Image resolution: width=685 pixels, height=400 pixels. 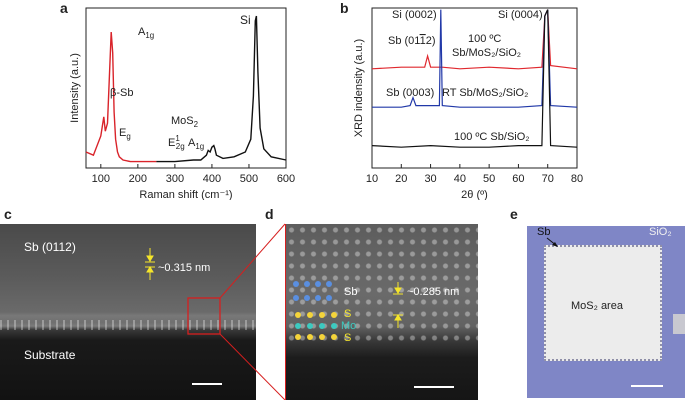 What do you see at coordinates (348, 314) in the screenshot?
I see `s-top-label: S` at bounding box center [348, 314].